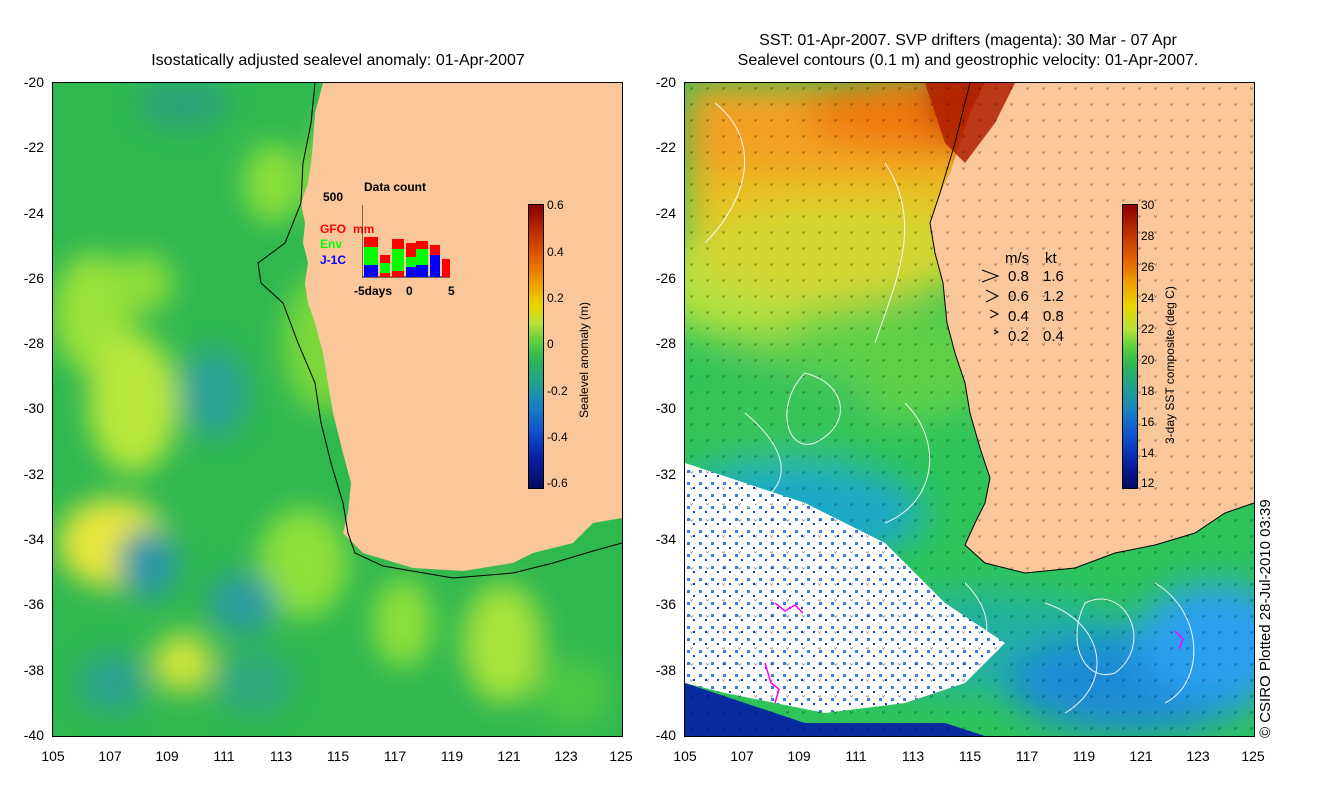 The height and width of the screenshot is (810, 1320). Describe the element at coordinates (33, 343) in the screenshot. I see `left-y-tick: -28` at that location.